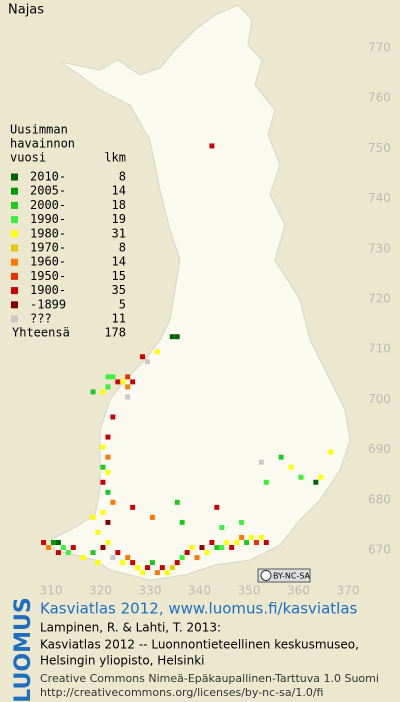 The width and height of the screenshot is (400, 702). Describe the element at coordinates (48, 205) in the screenshot. I see `legend-label: 2000-` at that location.